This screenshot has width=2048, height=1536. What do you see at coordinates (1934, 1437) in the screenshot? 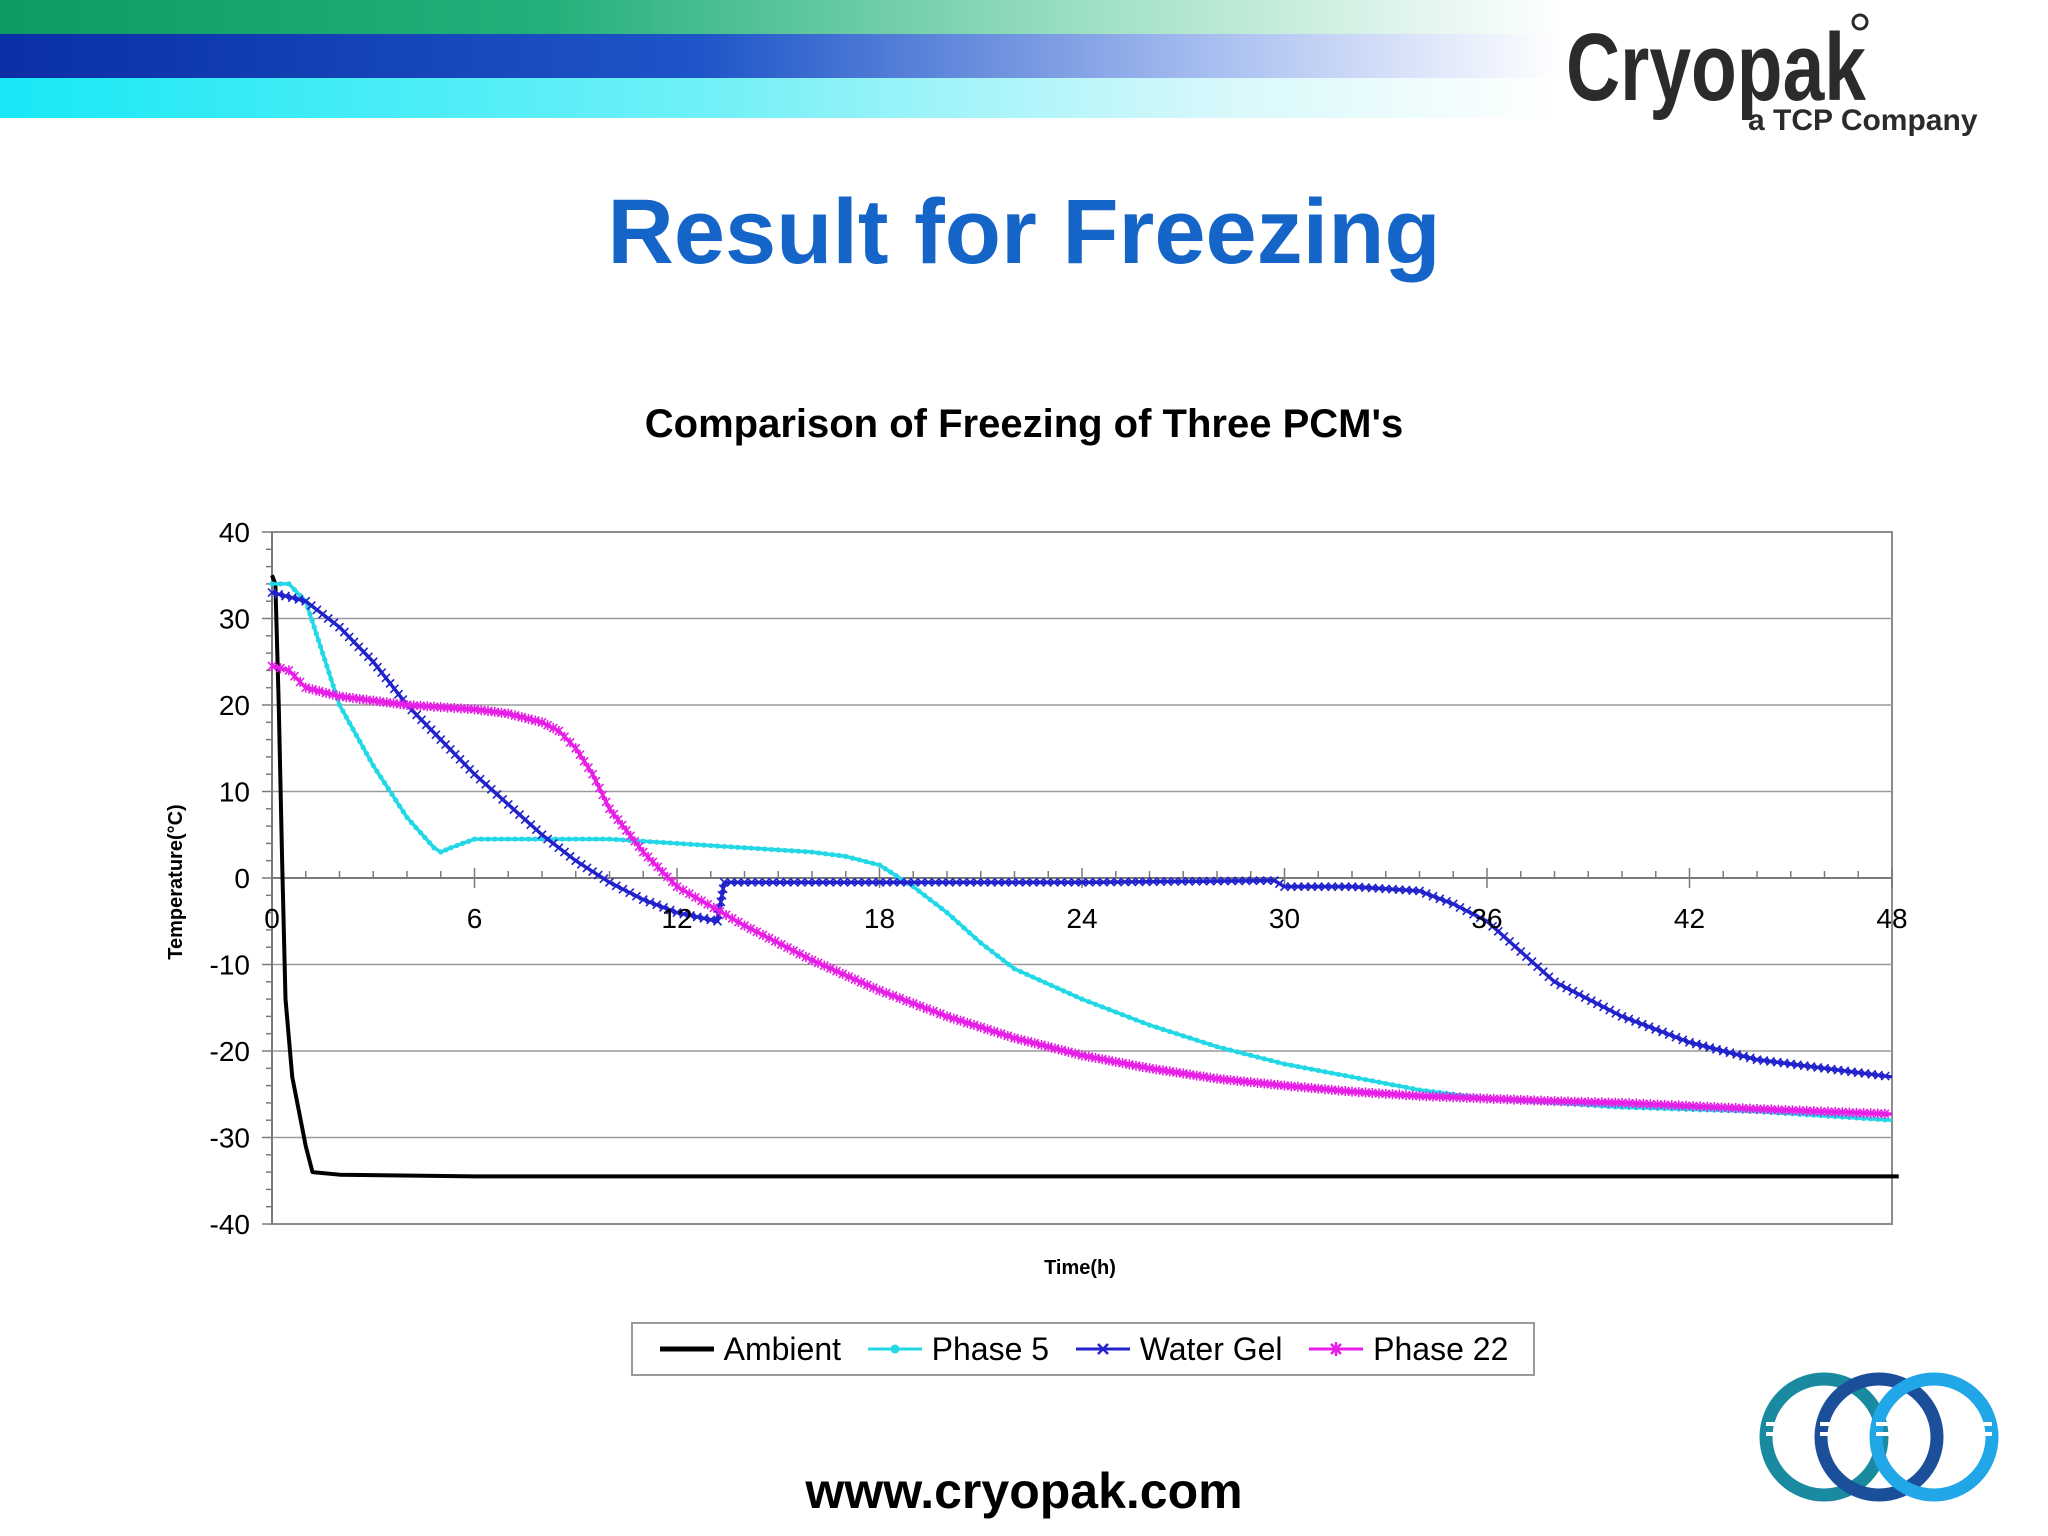
I see `ring-sky-icon` at bounding box center [1934, 1437].